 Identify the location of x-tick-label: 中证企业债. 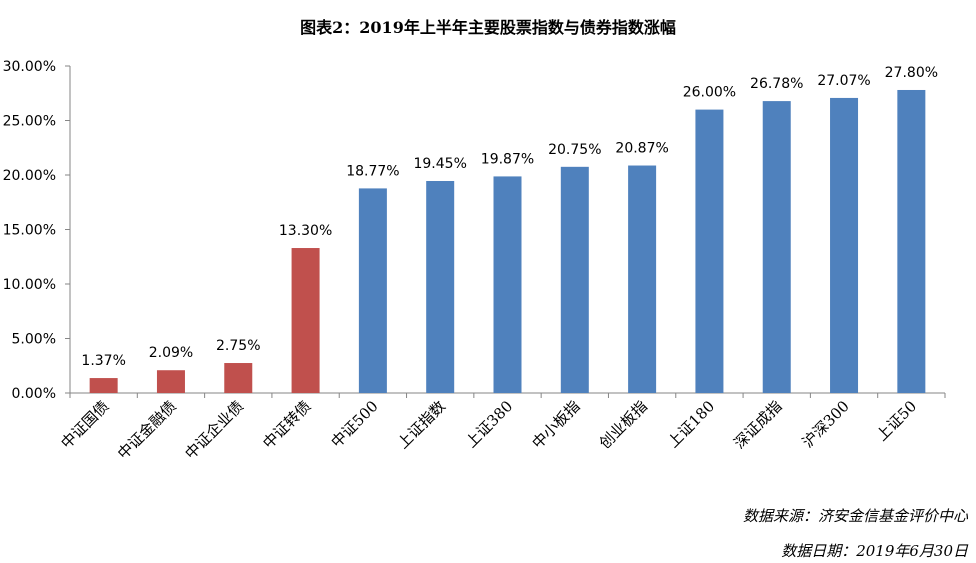
(214, 430).